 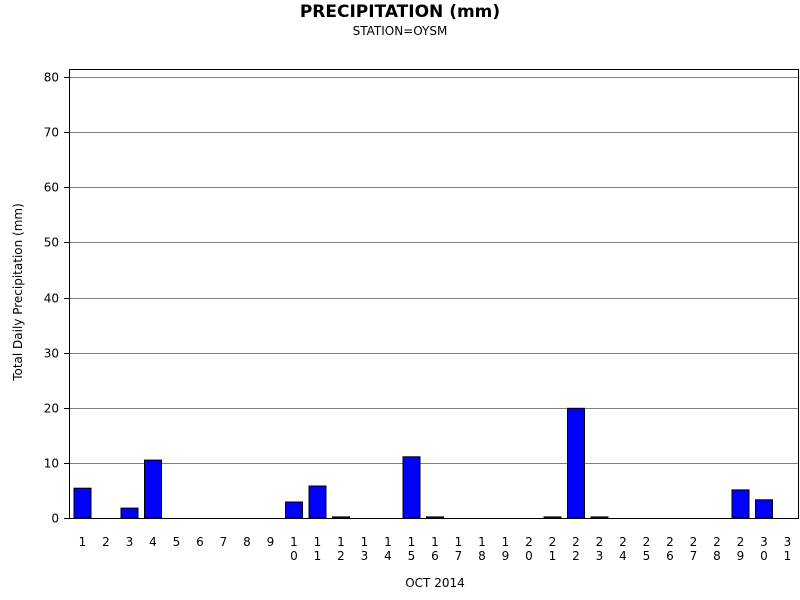 What do you see at coordinates (51, 354) in the screenshot?
I see `y-tick-label: 30` at bounding box center [51, 354].